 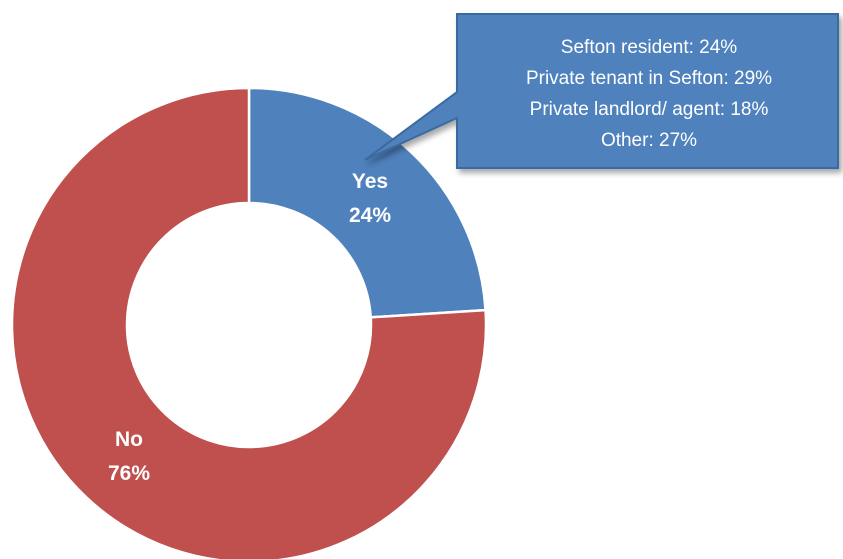 I want to click on slice-label-no-value: 76%, so click(x=129, y=473).